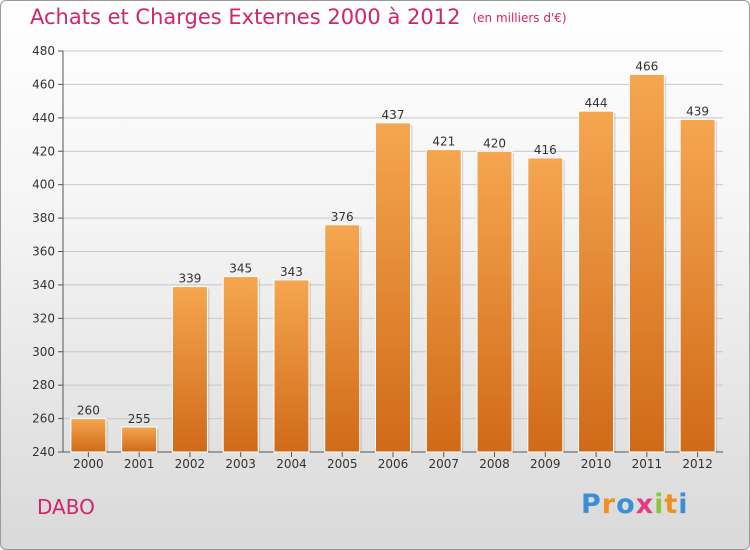 The image size is (750, 550). I want to click on logo-letter: x, so click(645, 504).